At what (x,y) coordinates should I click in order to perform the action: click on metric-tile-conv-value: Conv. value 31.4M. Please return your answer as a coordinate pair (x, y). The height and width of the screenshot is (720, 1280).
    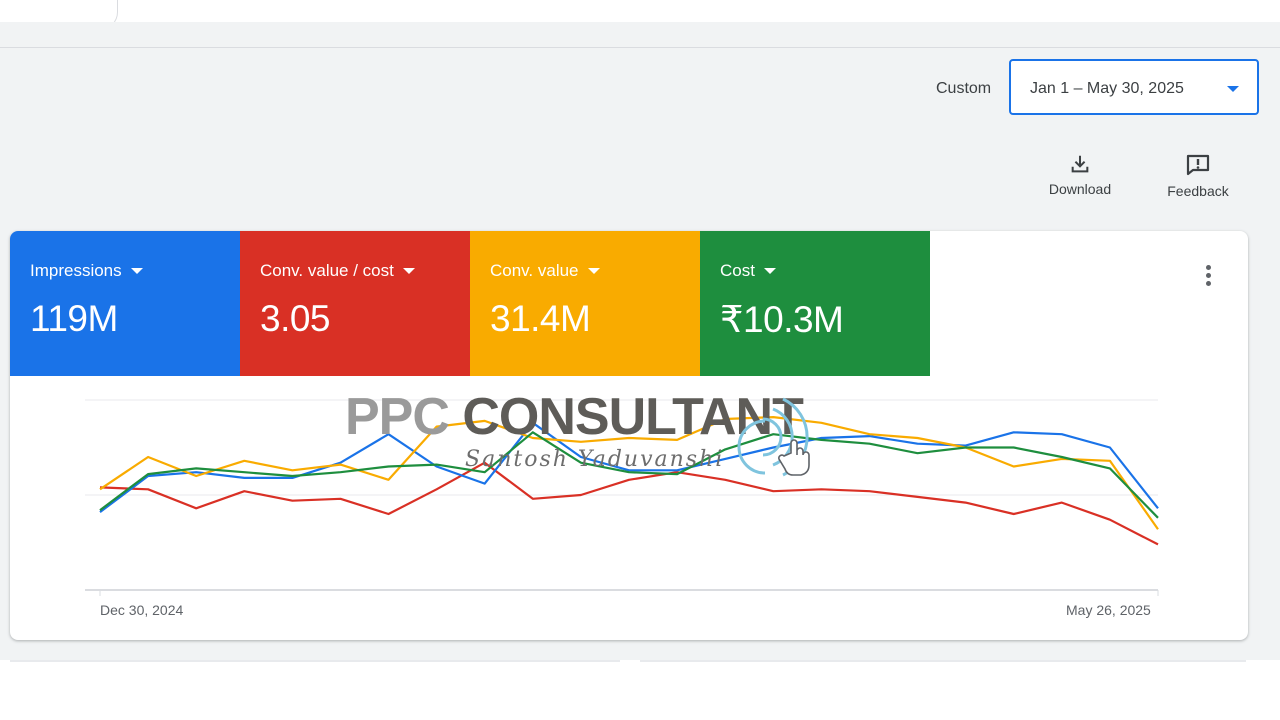
    Looking at the image, I should click on (585, 303).